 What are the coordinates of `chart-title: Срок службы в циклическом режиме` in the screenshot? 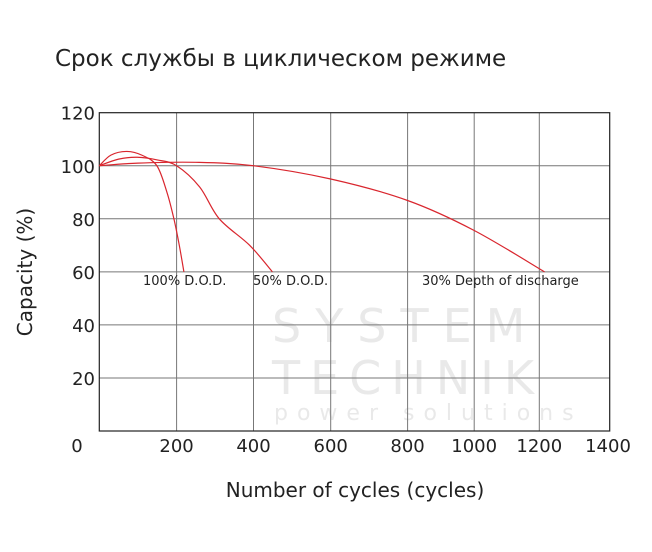 It's located at (280, 59).